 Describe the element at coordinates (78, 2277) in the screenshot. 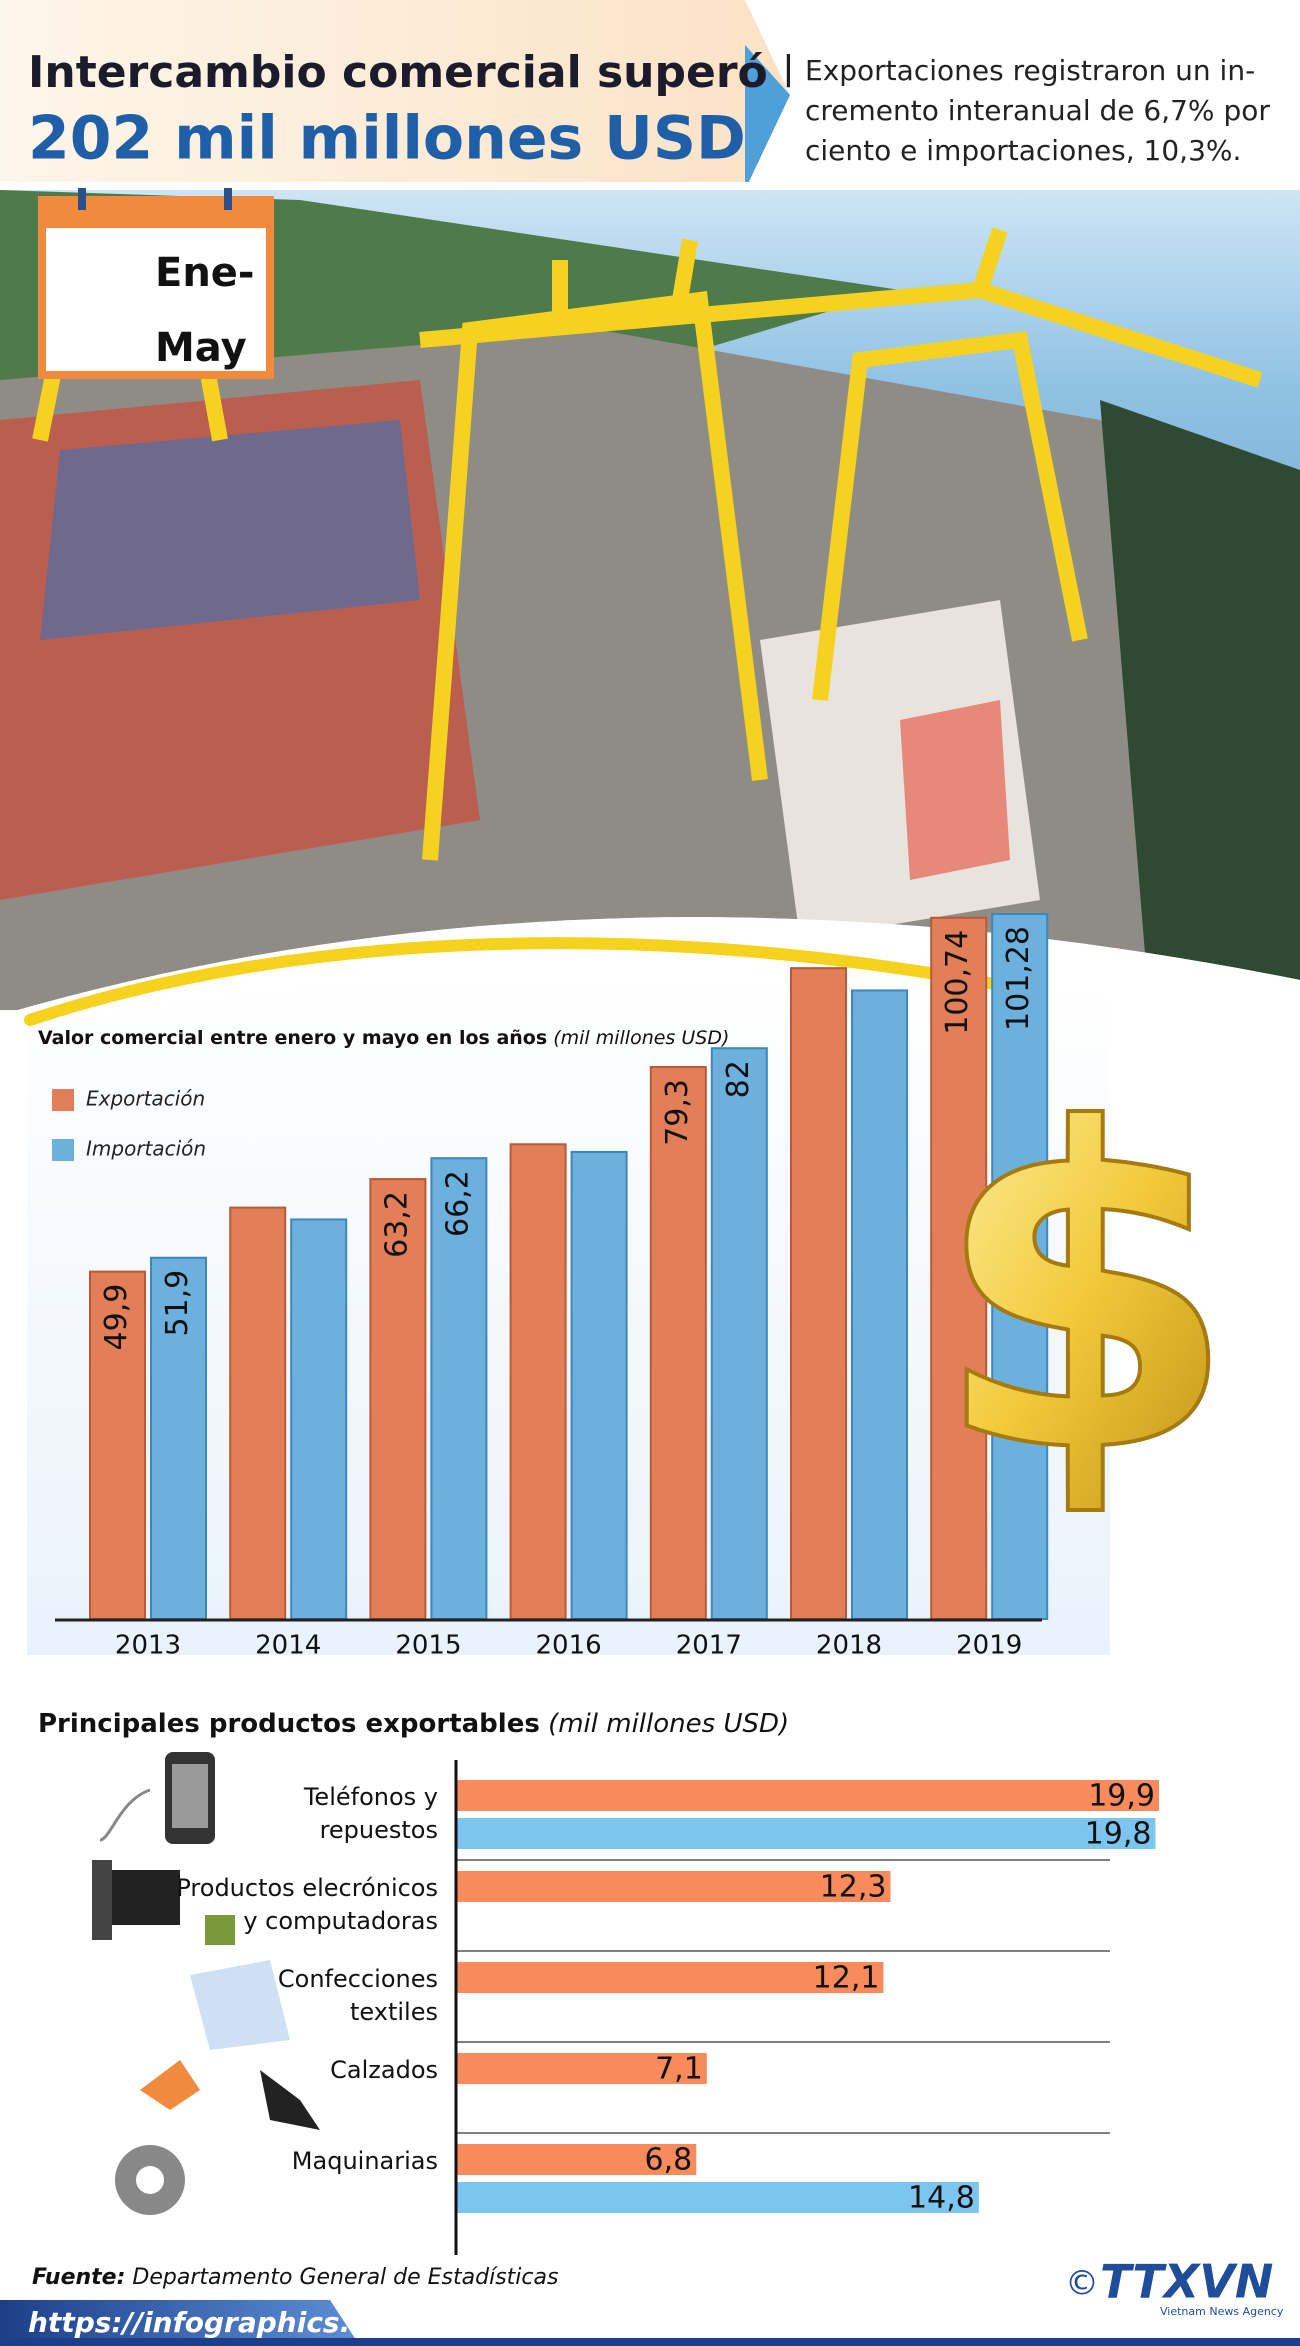

I see `source-label: Fuente:` at that location.